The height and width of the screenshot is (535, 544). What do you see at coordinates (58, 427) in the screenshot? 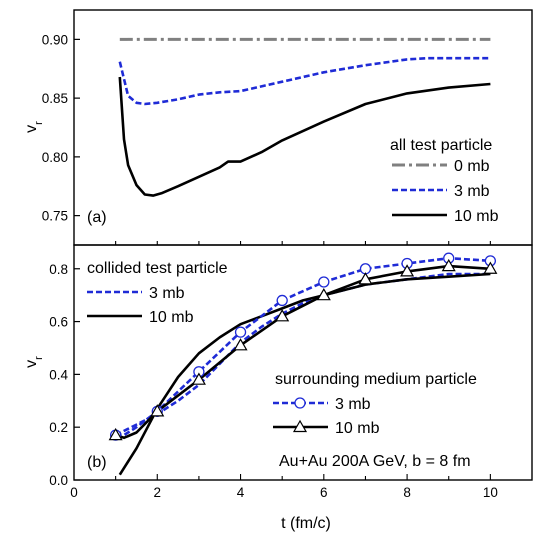
I see `panel-b-y-tick-label: 0.2` at bounding box center [58, 427].